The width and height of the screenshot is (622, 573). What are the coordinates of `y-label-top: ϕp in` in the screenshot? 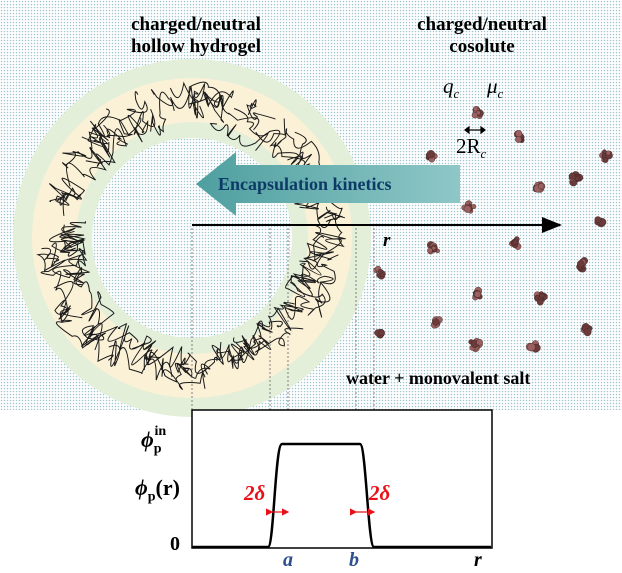 It's located at (154, 440).